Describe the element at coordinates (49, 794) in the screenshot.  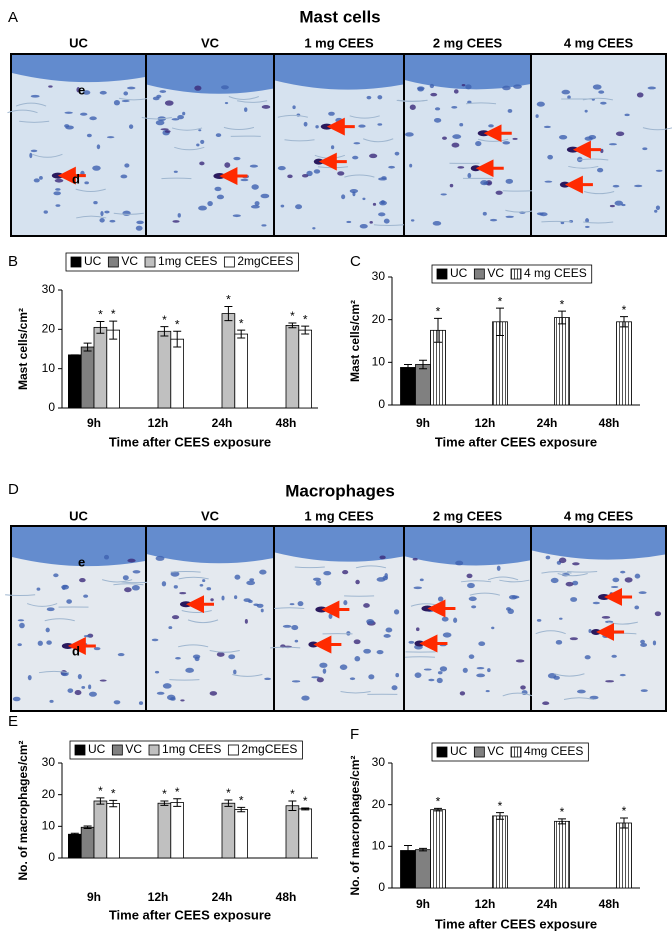
I see `y-tick-label: 20` at that location.